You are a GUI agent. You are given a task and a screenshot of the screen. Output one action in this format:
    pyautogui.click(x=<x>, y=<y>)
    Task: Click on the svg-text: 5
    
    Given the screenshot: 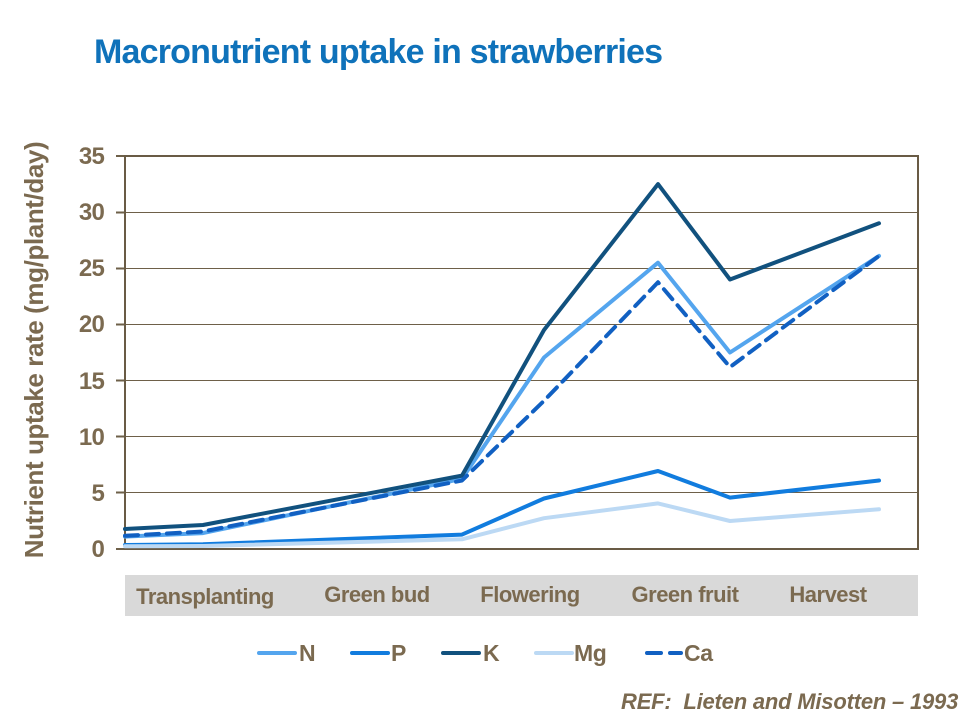 What is the action you would take?
    pyautogui.click(x=97, y=493)
    